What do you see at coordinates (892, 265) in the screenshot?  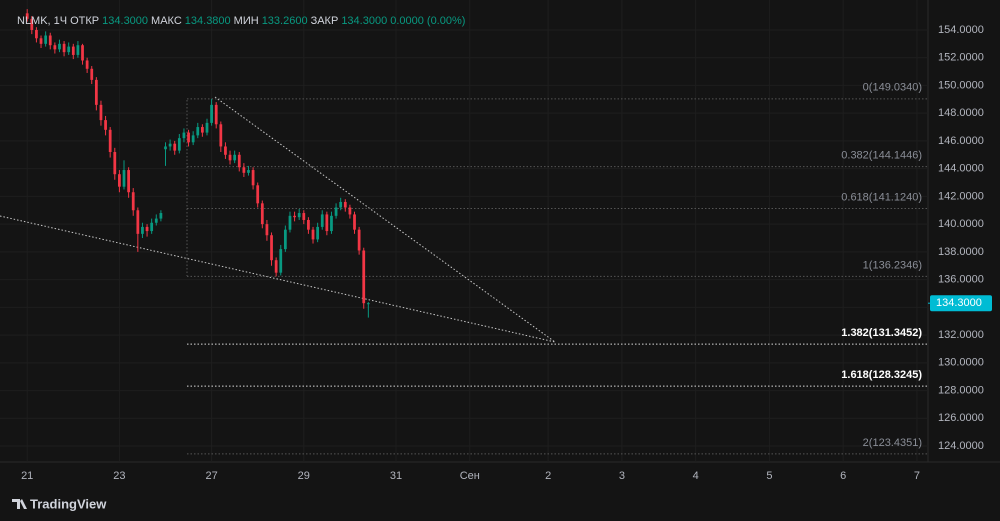 I see `fib-label: 1(136.2346)` at bounding box center [892, 265].